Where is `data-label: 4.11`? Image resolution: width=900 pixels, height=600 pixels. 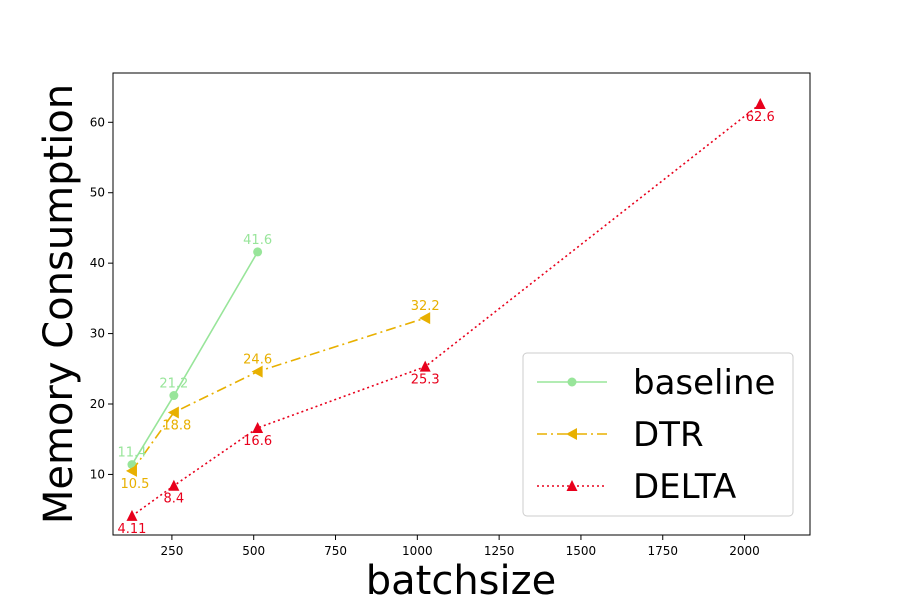
data-label: 4.11 is located at coordinates (132, 529).